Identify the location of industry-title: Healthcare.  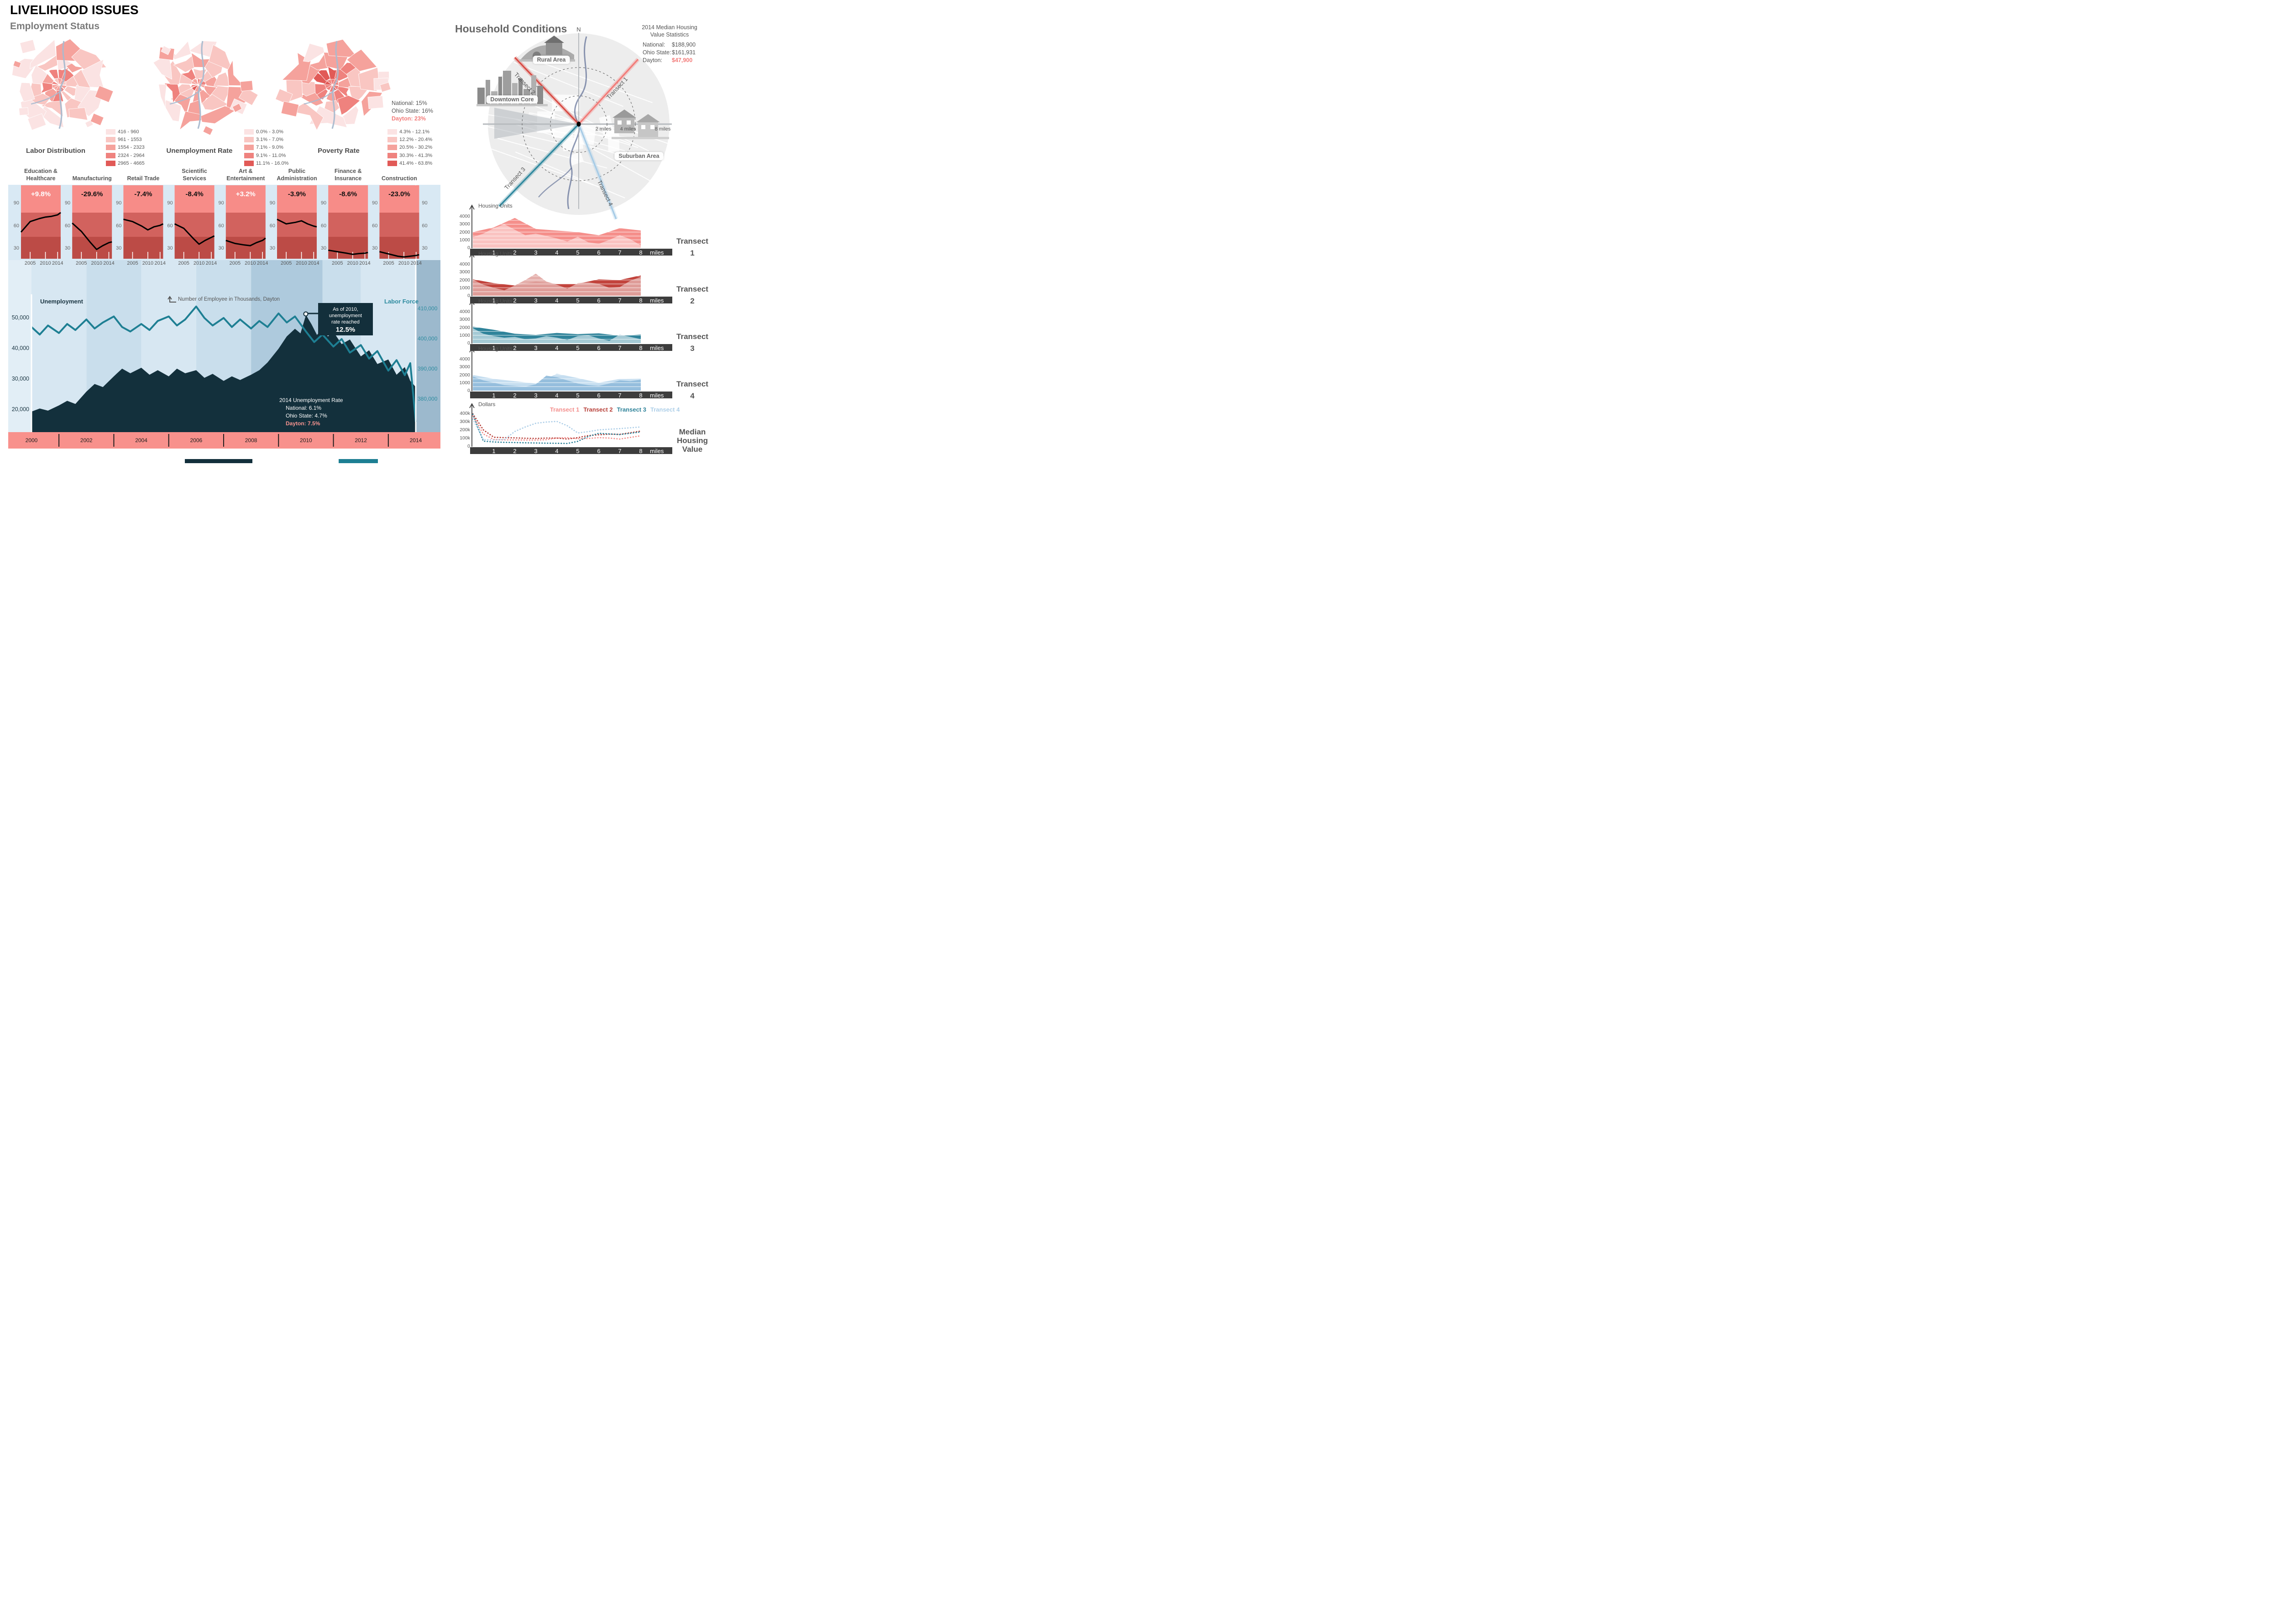
(41, 178).